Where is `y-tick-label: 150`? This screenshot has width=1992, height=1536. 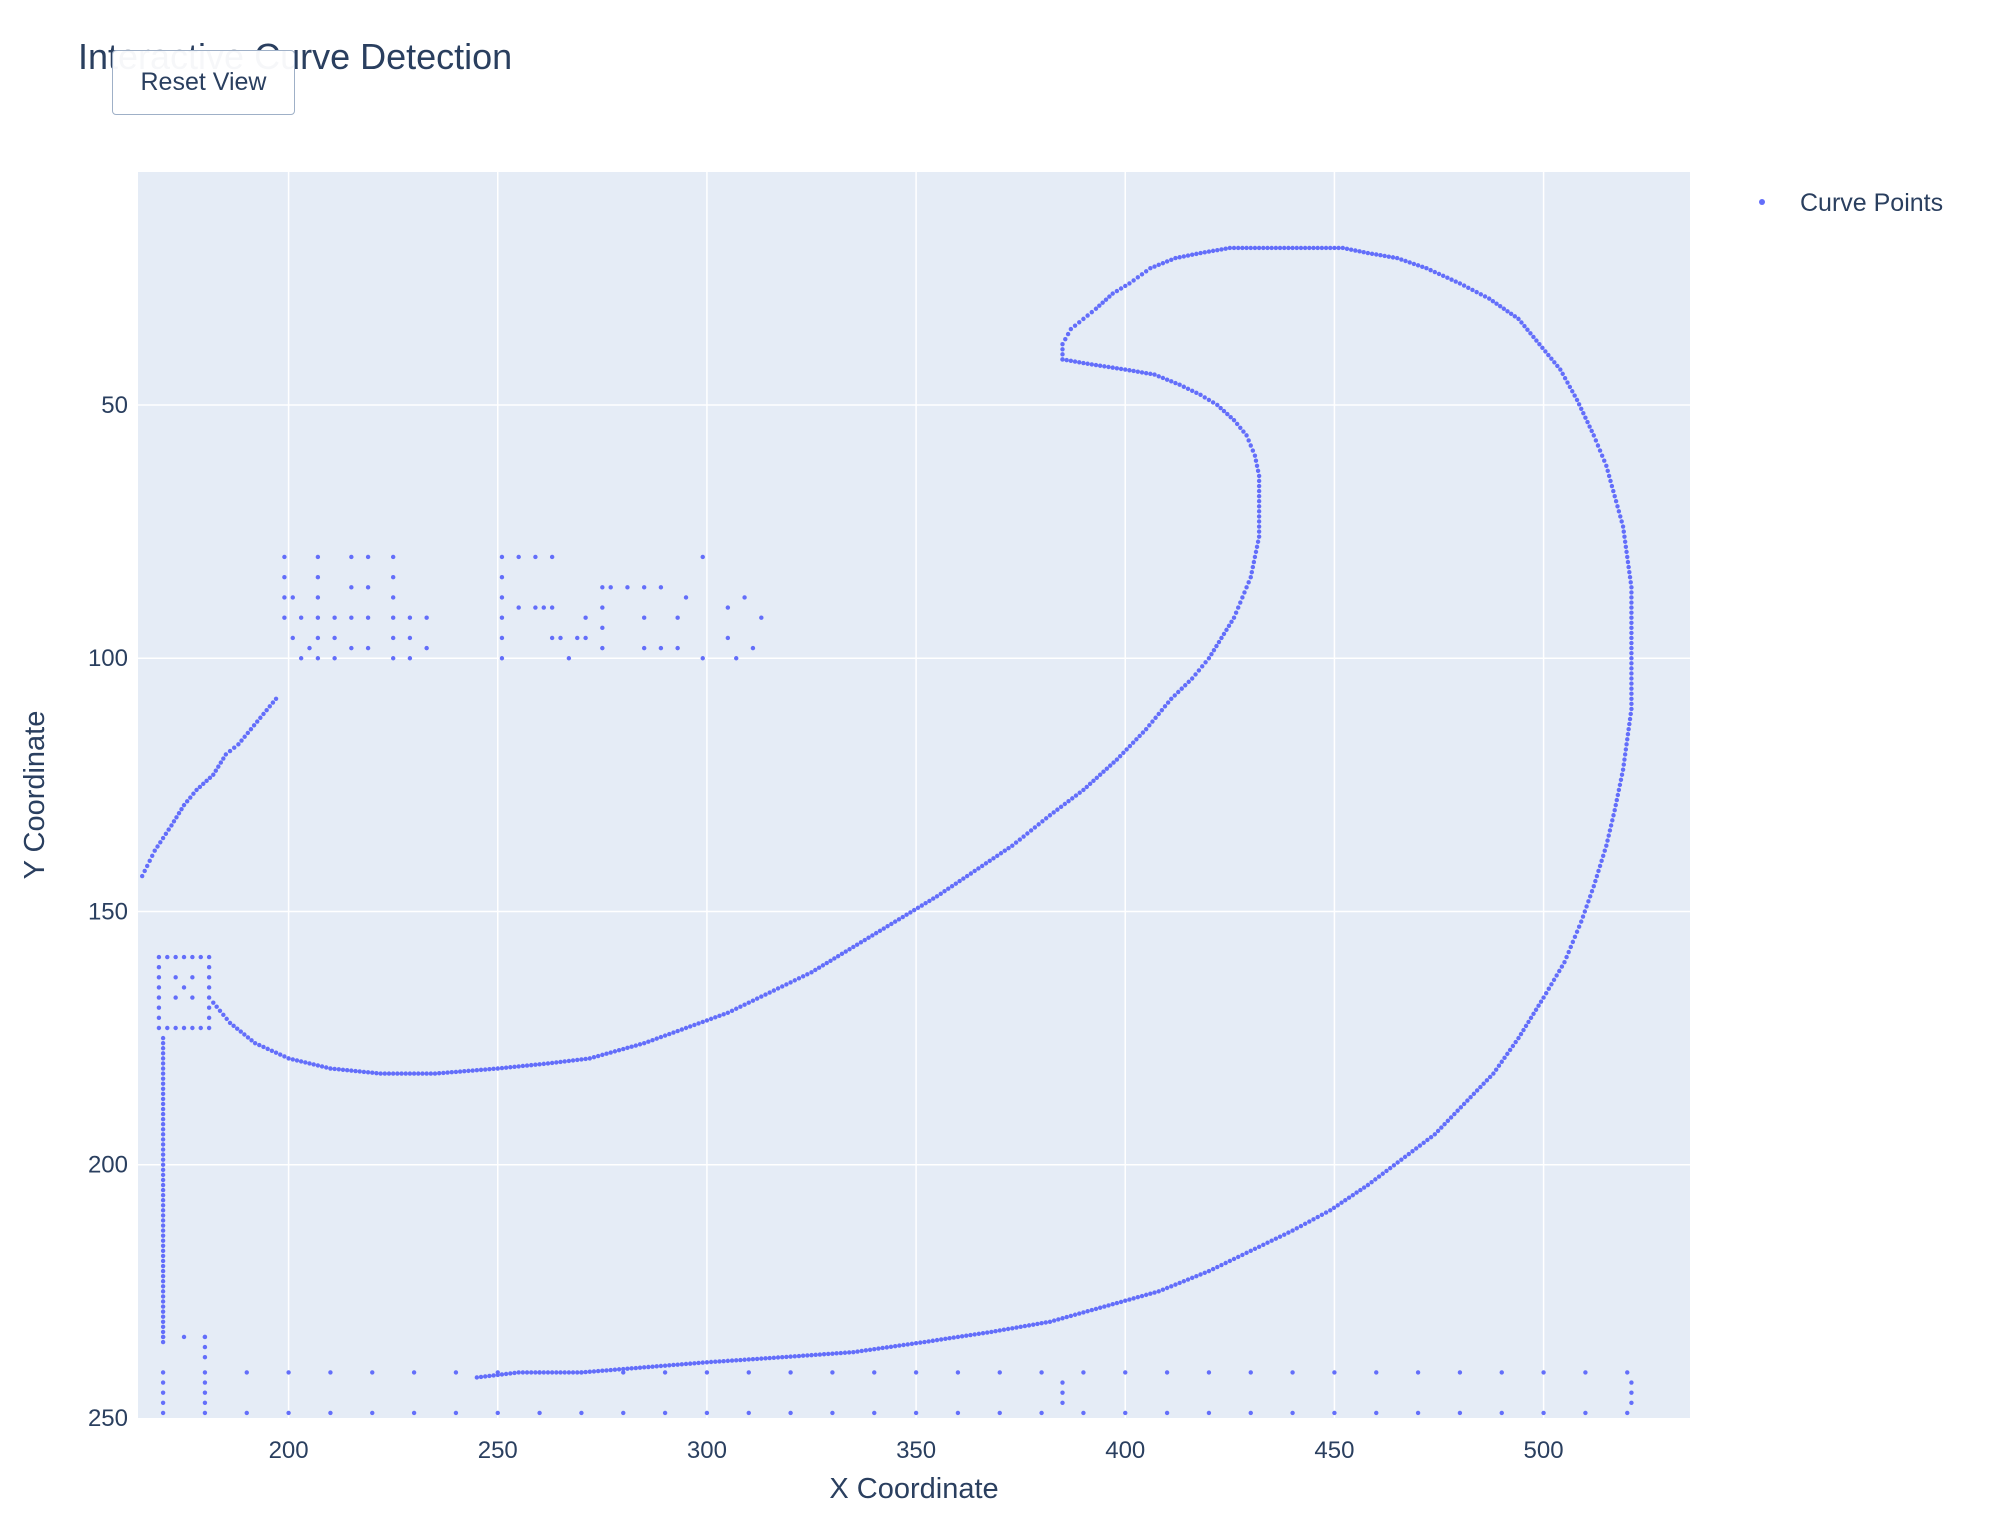
y-tick-label: 150 is located at coordinates (108, 911).